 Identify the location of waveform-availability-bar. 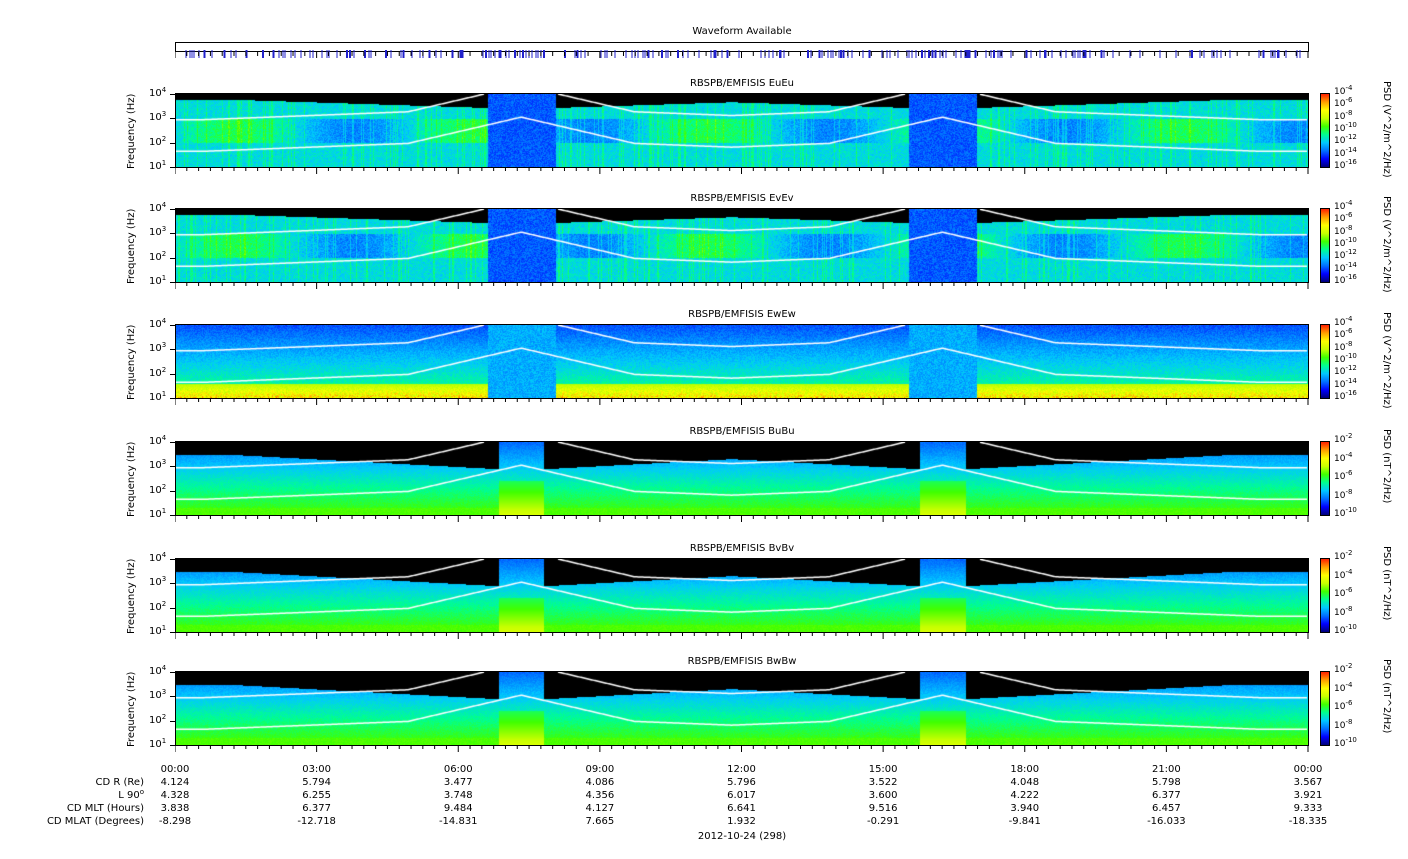
(742, 50).